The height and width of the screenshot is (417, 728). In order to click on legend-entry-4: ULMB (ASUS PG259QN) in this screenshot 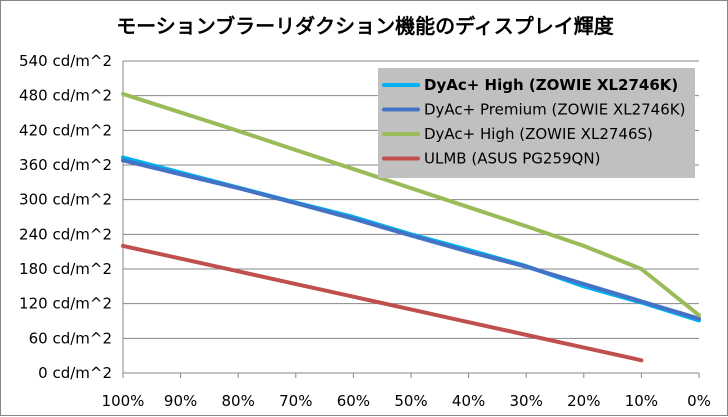, I will do `click(512, 159)`.